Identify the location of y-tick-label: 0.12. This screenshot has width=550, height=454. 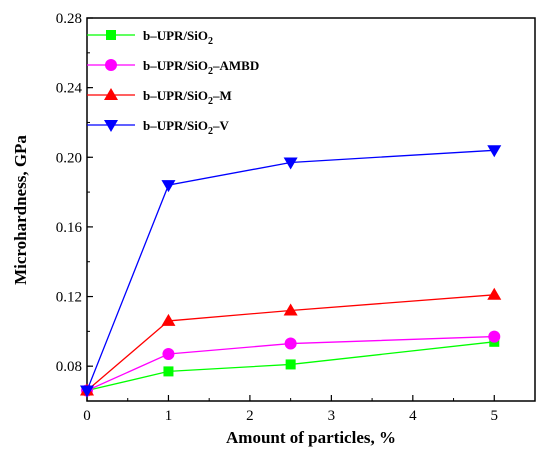
(69, 298).